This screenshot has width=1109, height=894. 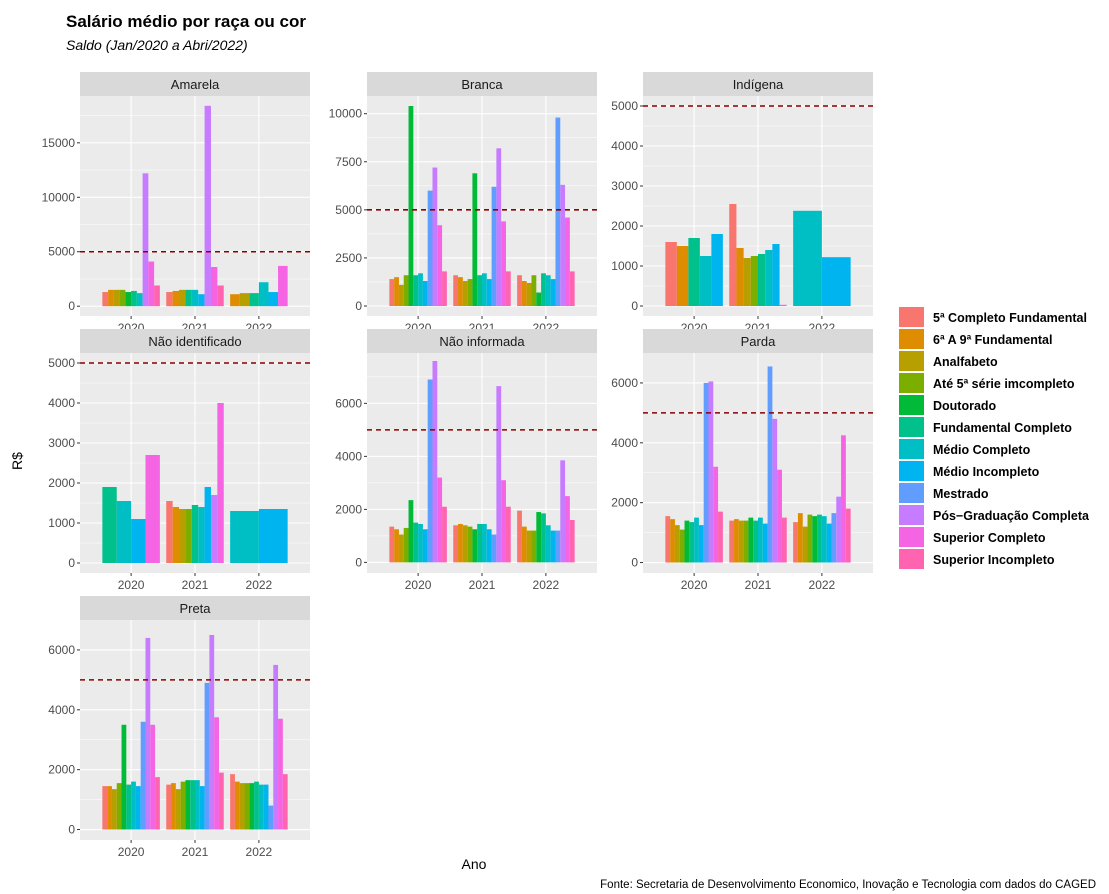 I want to click on legend-label: Médio Completo, so click(x=982, y=450).